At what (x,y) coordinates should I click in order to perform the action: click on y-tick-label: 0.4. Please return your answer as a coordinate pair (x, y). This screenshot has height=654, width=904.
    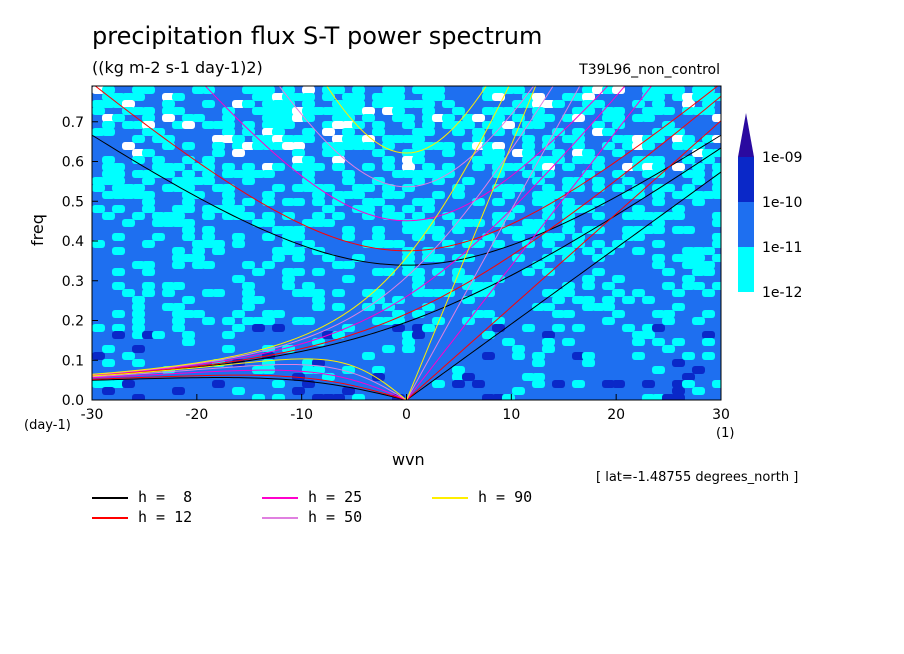
    Looking at the image, I should click on (73, 242).